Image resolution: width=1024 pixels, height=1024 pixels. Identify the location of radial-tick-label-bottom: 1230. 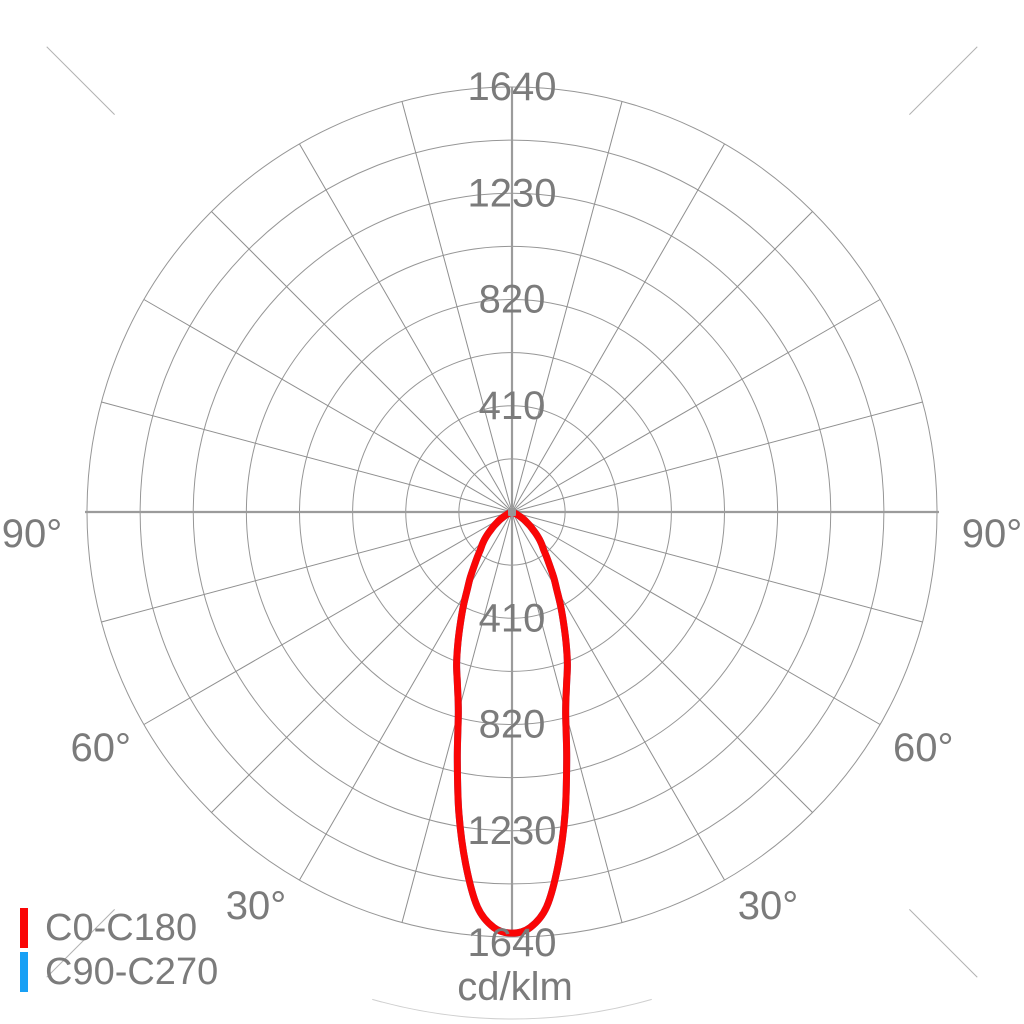
(512, 831).